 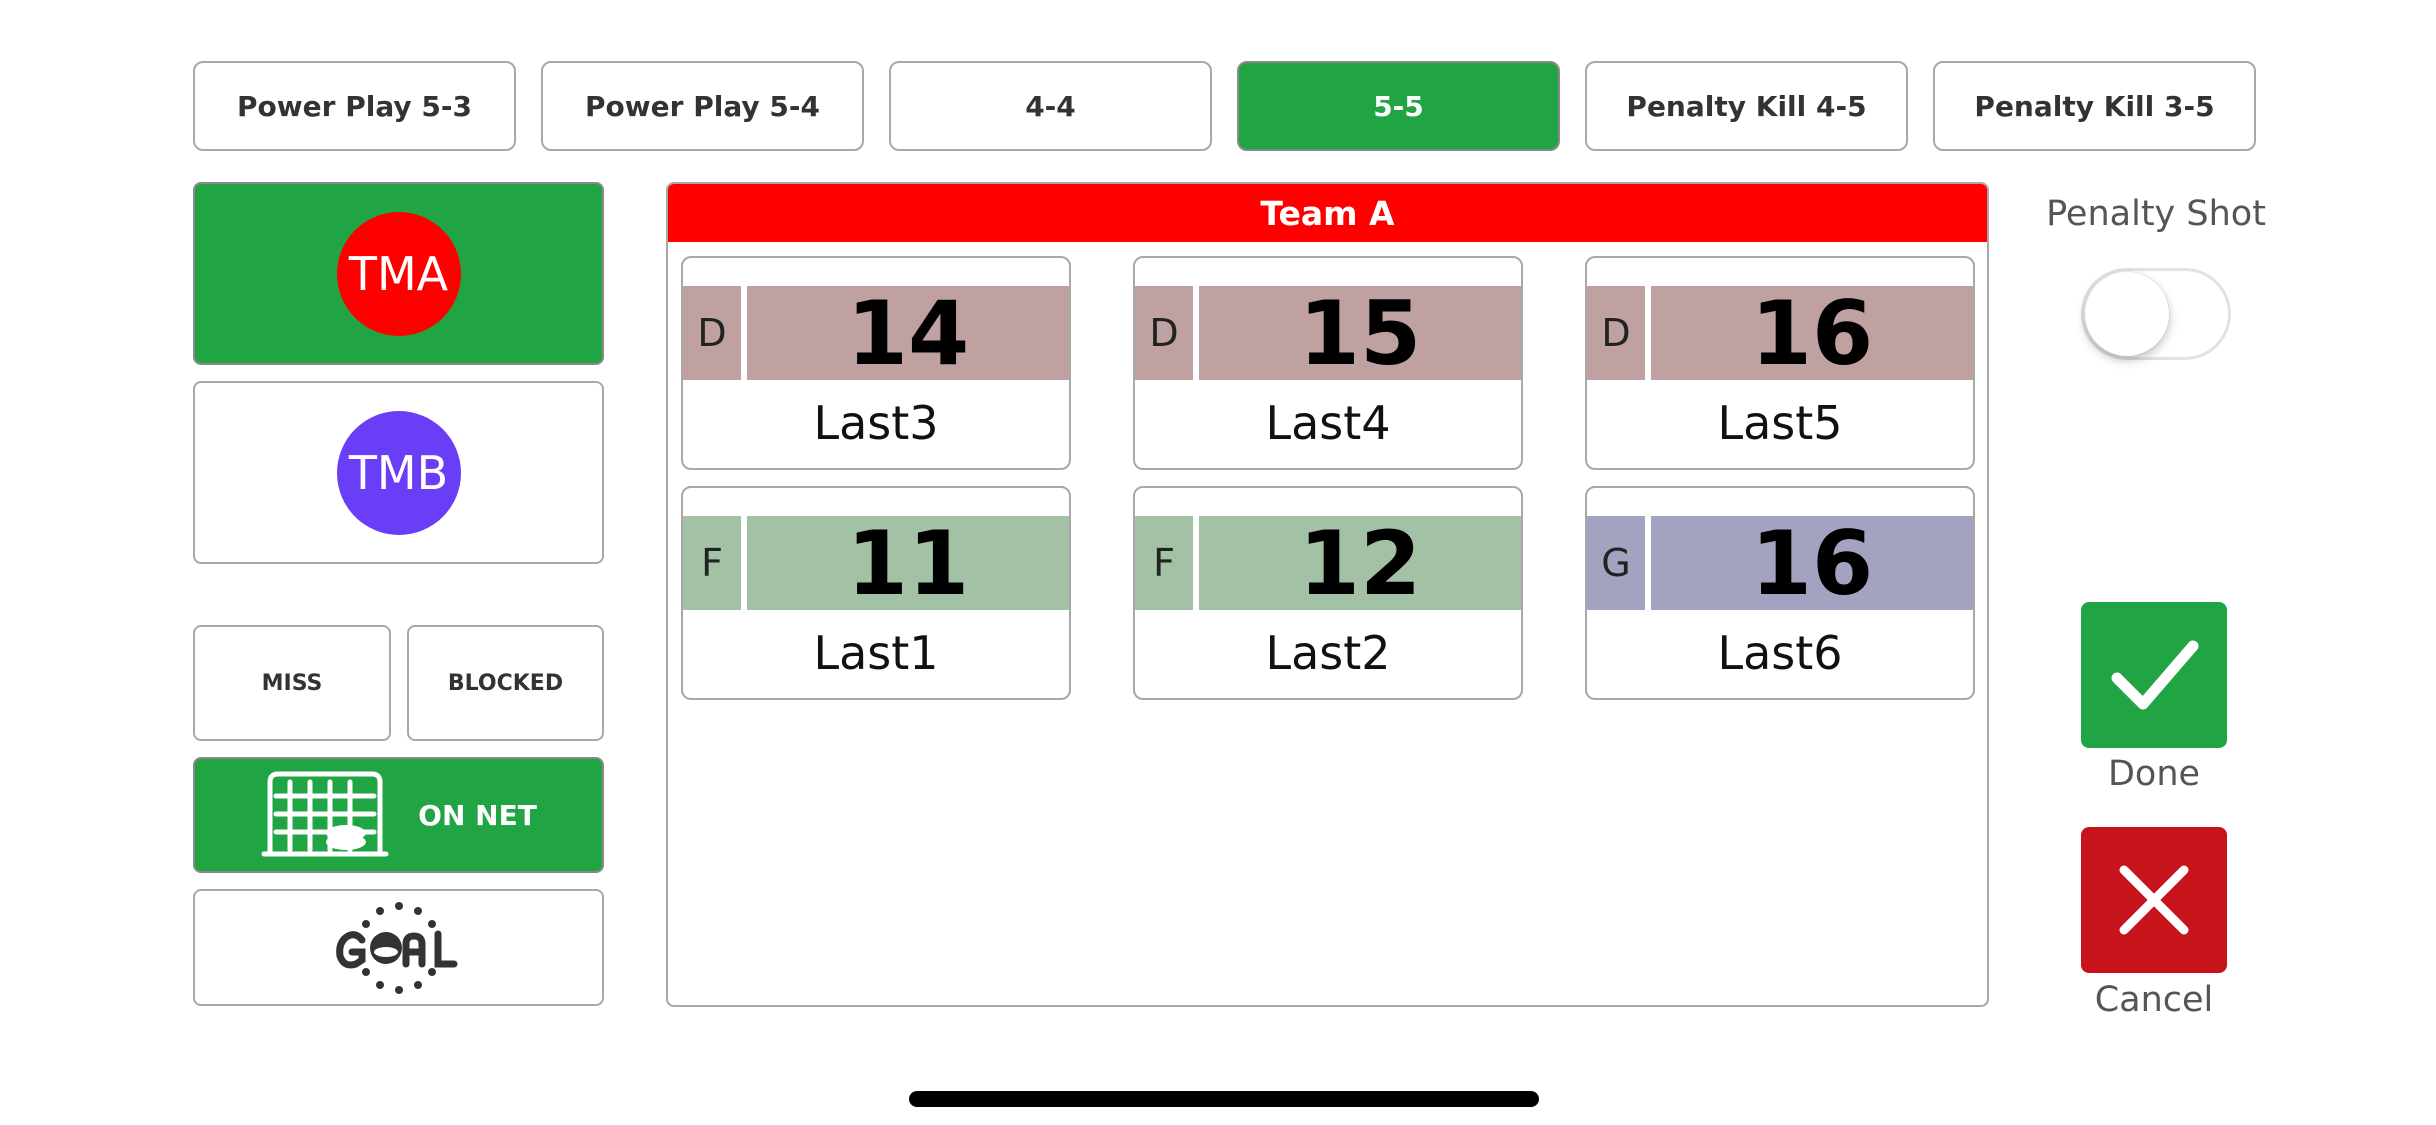 What do you see at coordinates (1360, 563) in the screenshot?
I see `player-number: 12` at bounding box center [1360, 563].